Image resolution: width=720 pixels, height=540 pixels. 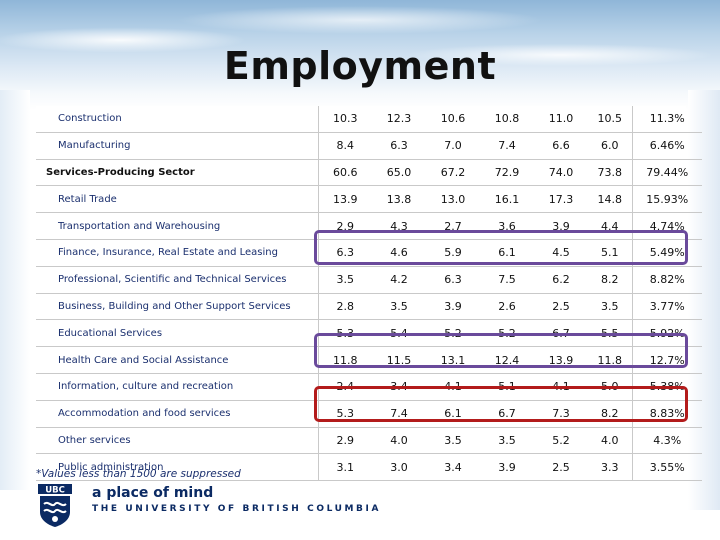 I want to click on value-cell: 65.0, so click(x=399, y=173).